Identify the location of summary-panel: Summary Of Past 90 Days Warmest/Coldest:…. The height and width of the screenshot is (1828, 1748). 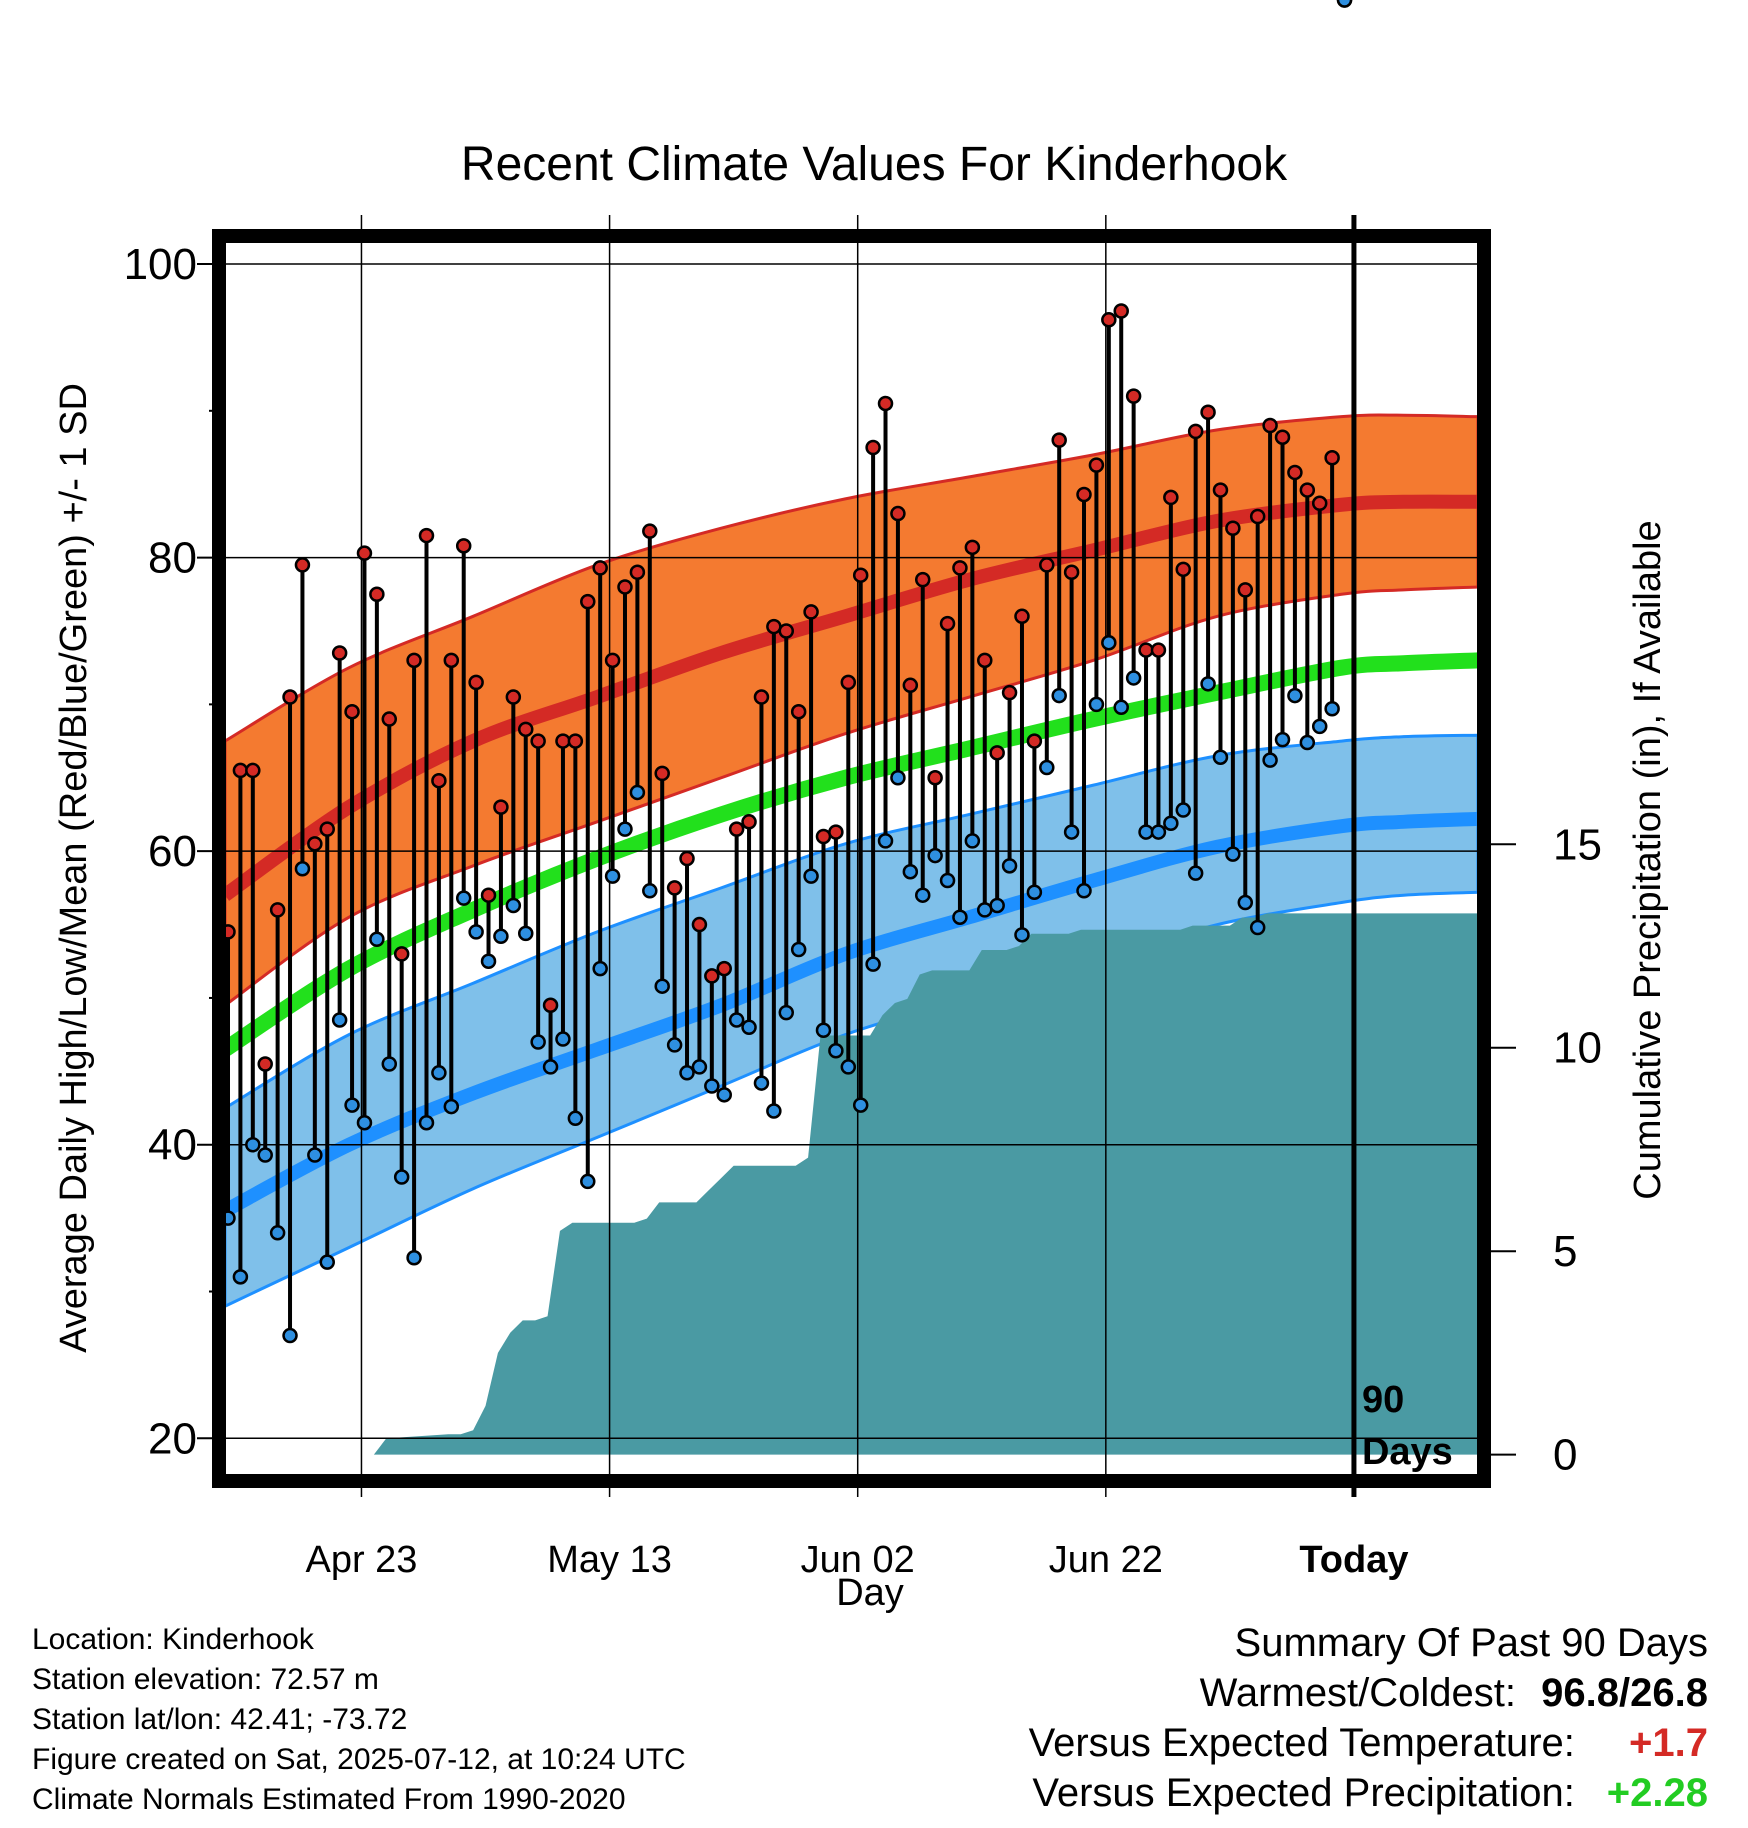
(1368, 1718).